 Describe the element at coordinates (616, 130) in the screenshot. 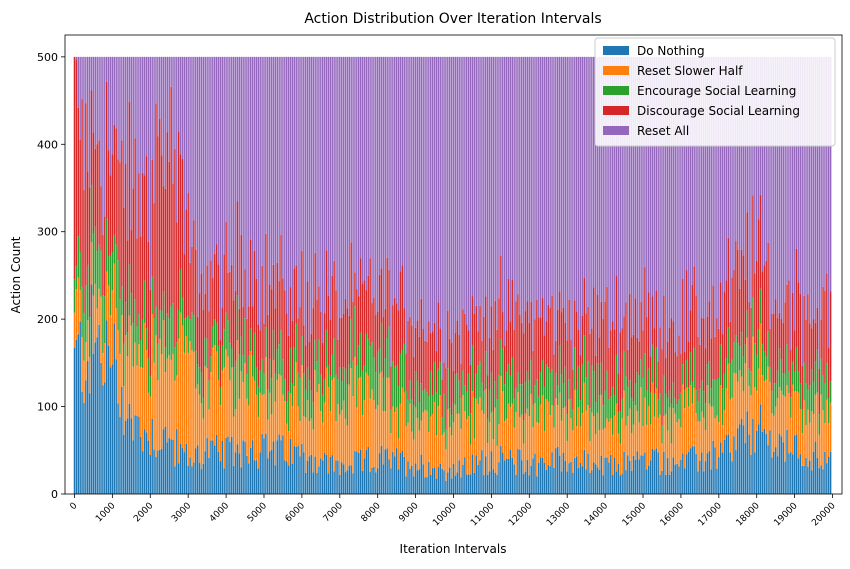

I see `legend-swatch` at that location.